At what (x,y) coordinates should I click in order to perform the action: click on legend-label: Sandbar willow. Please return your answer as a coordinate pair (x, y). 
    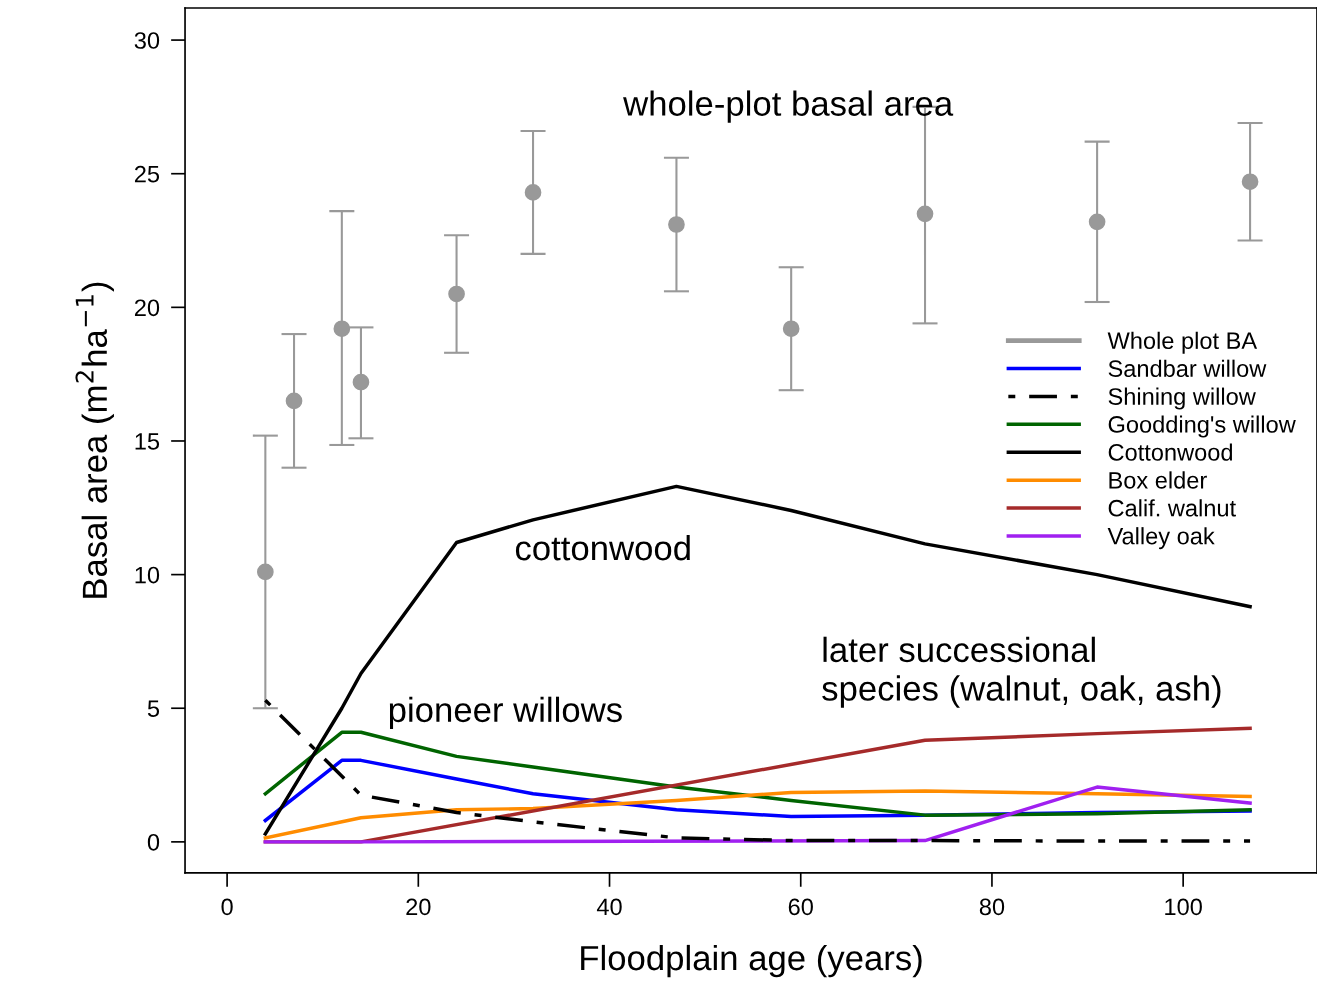
    Looking at the image, I should click on (1187, 368).